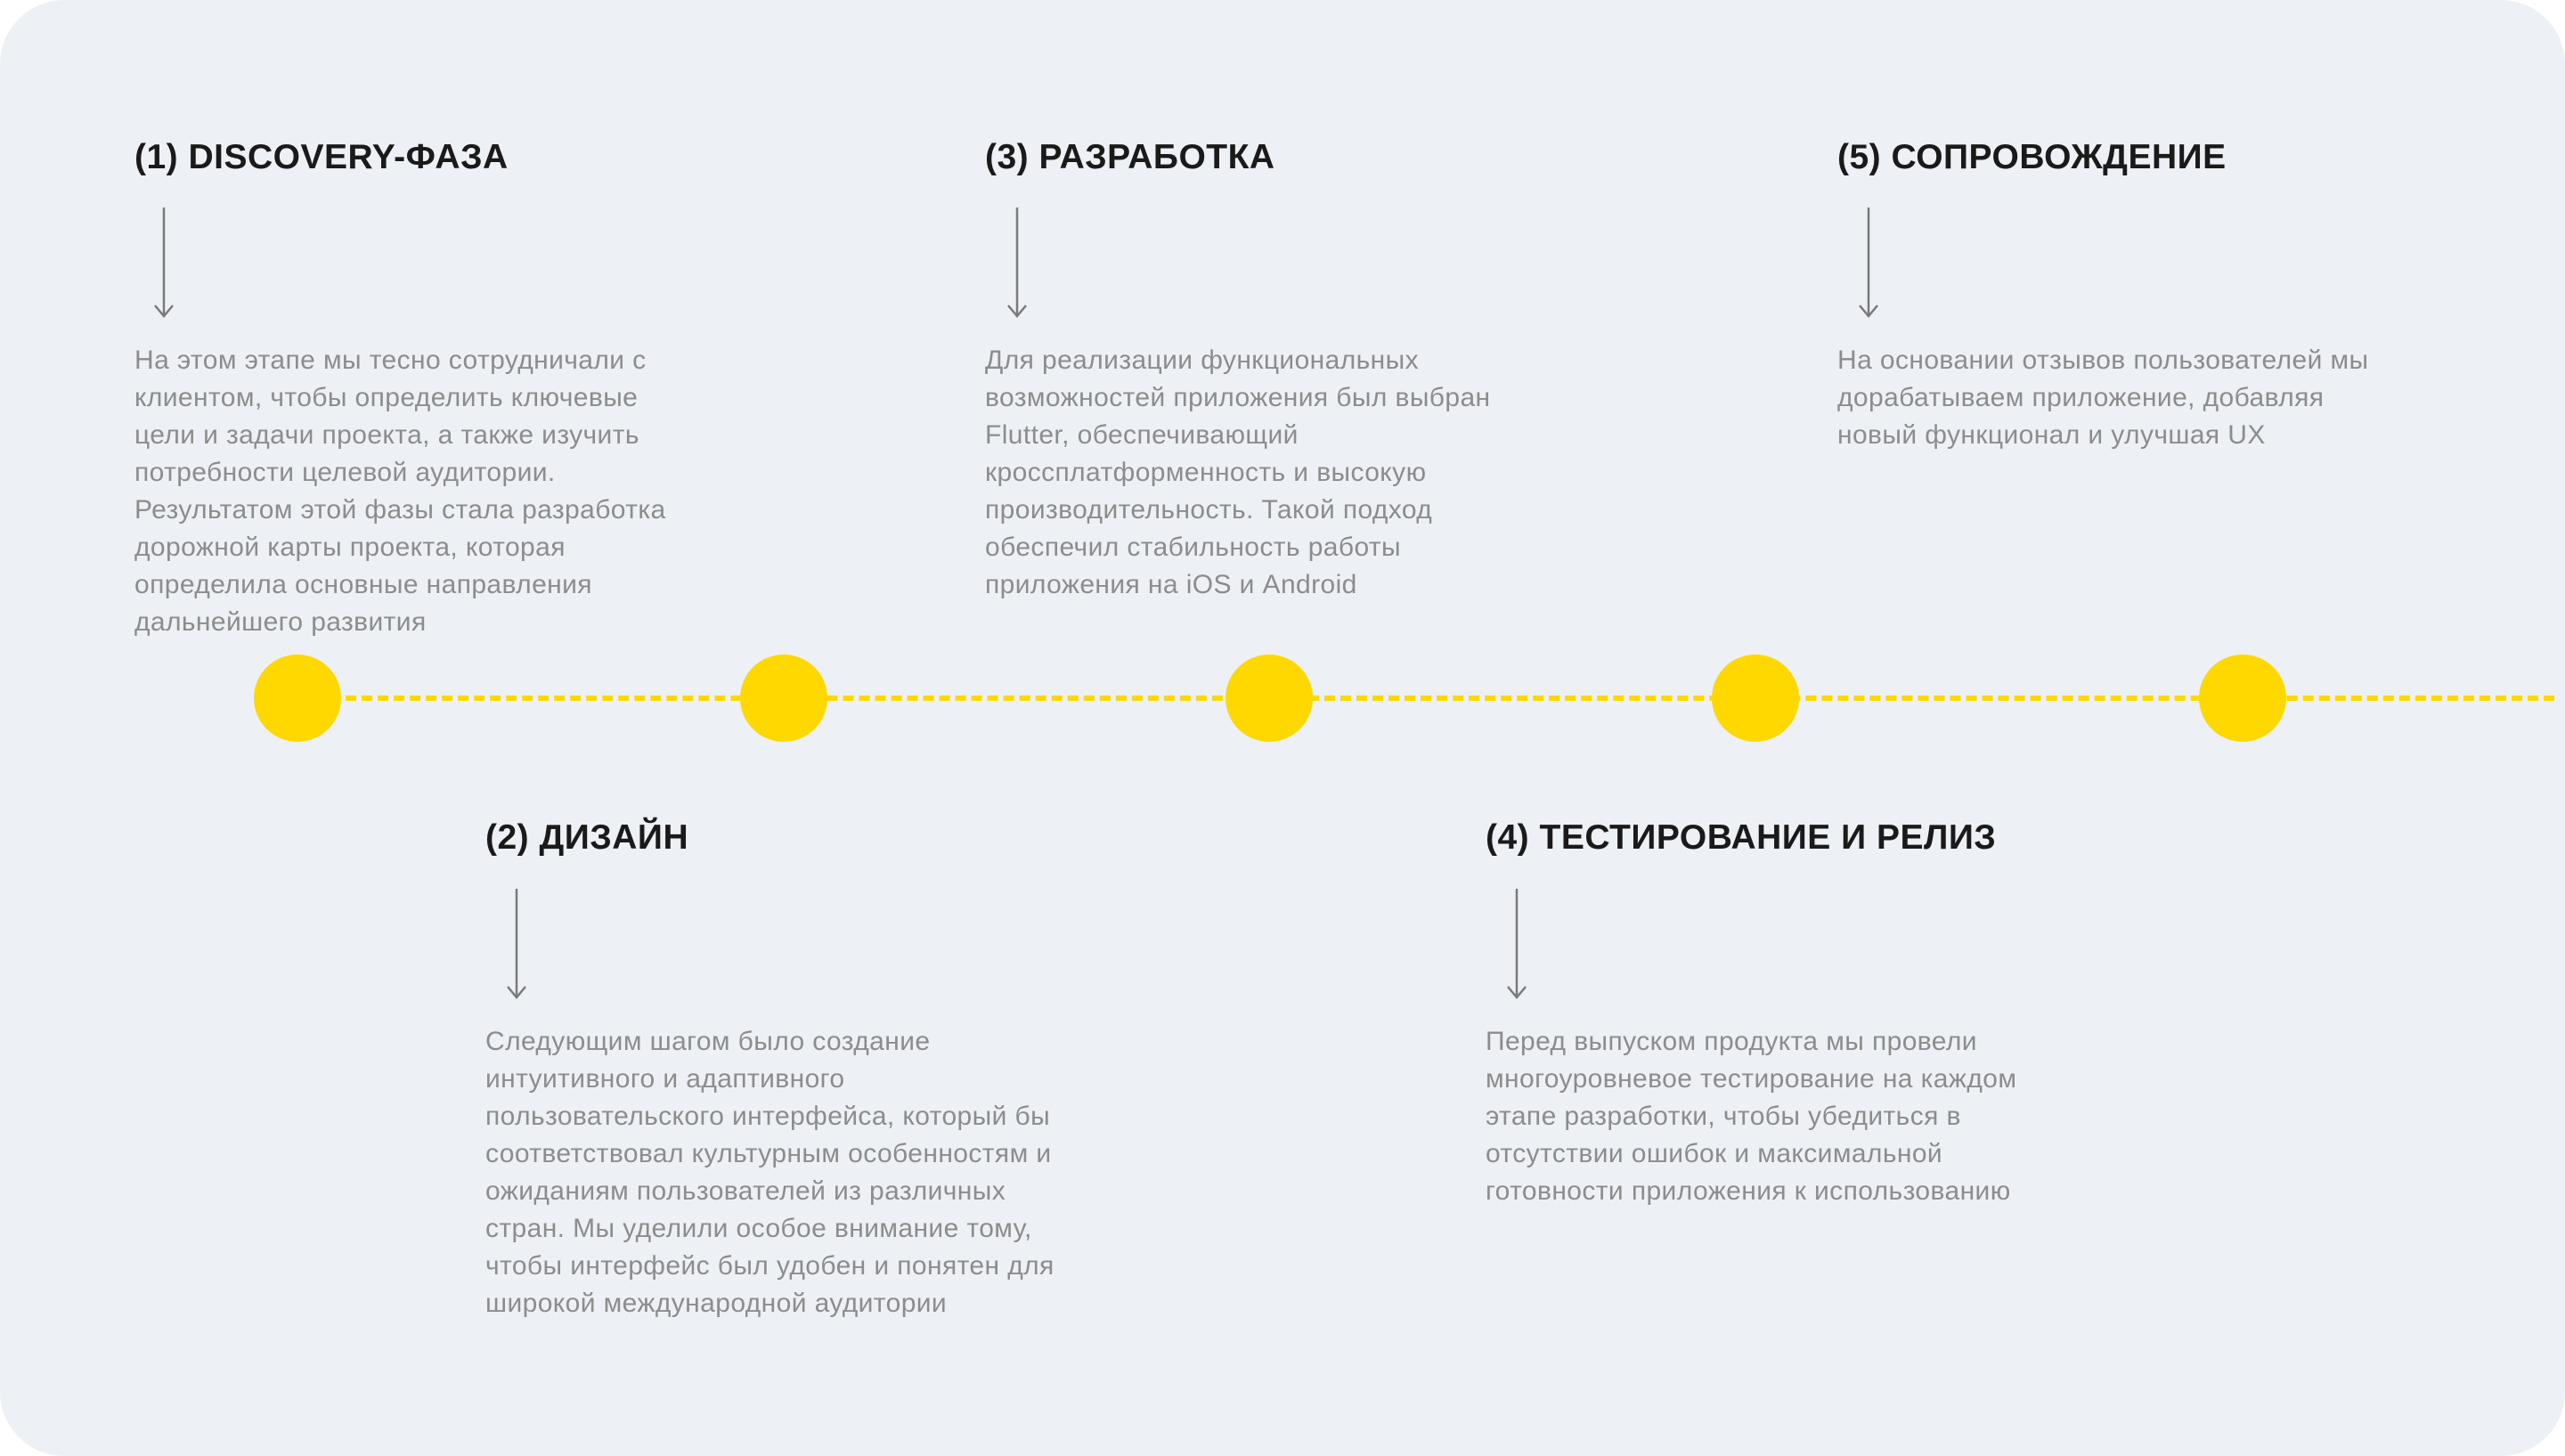 Image resolution: width=2565 pixels, height=1456 pixels. What do you see at coordinates (2081, 397) in the screenshot?
I see `description-line: дорабатываем приложение, добавляя` at bounding box center [2081, 397].